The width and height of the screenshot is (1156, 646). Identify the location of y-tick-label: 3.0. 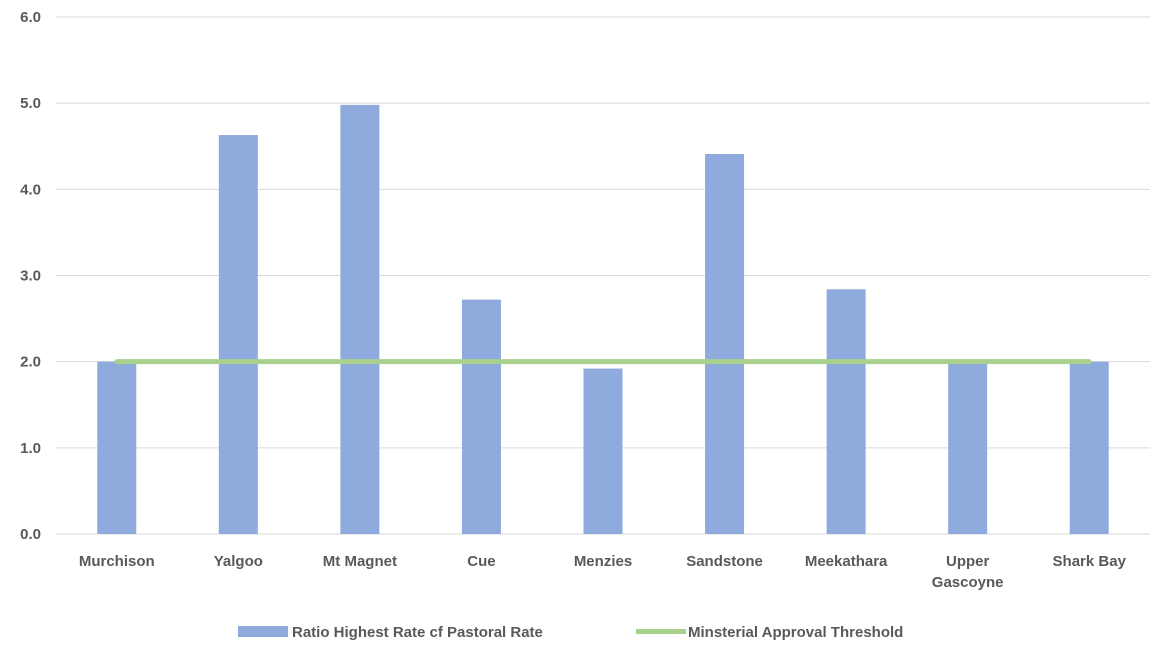
(30, 276).